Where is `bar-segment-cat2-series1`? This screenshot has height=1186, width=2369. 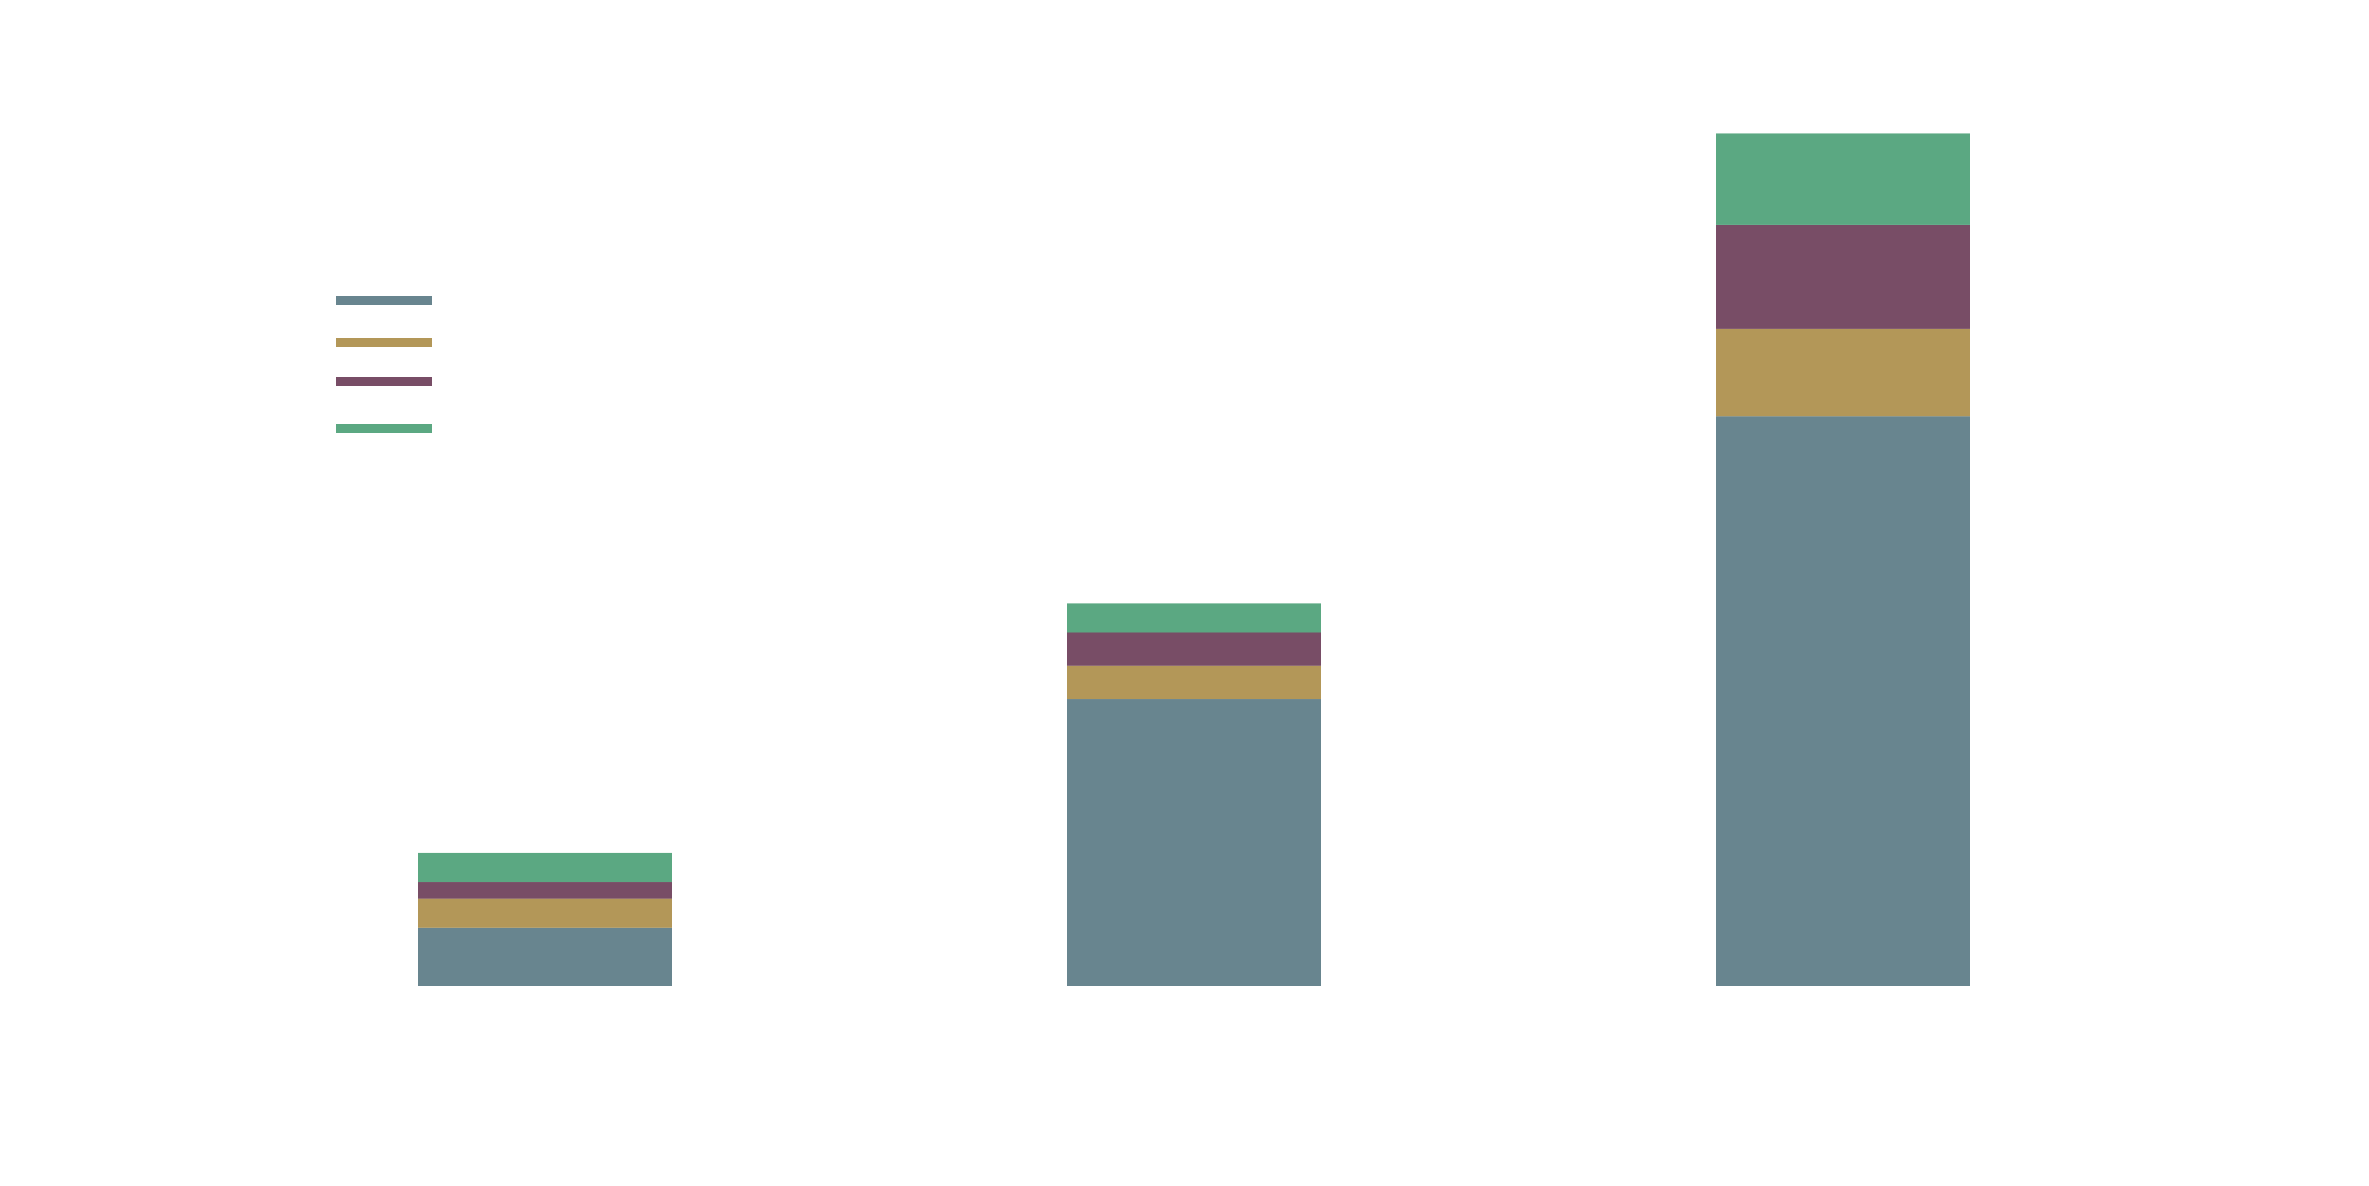
bar-segment-cat2-series1 is located at coordinates (1194, 842).